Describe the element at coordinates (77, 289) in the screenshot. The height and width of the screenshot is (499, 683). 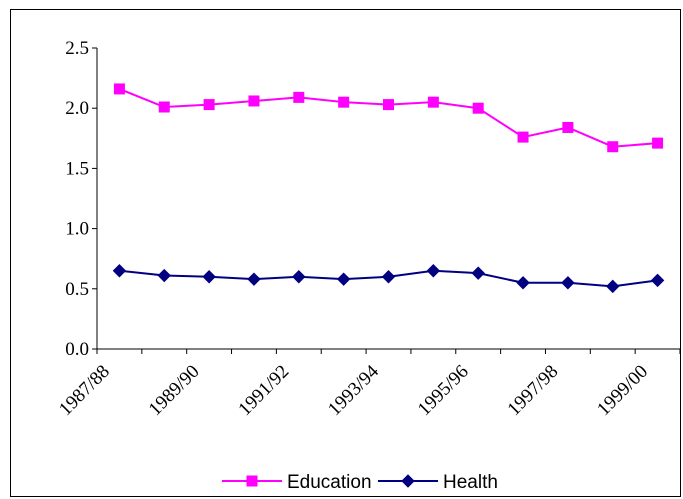
I see `y-tick-label: 0.5` at that location.